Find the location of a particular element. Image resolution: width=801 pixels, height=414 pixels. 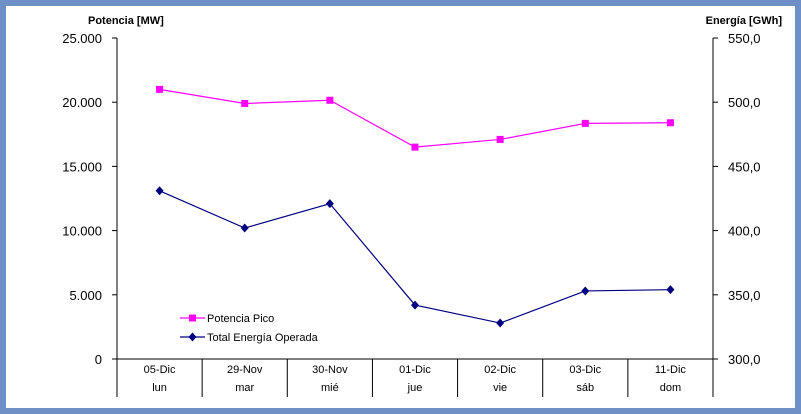

left-tick-label: 0 is located at coordinates (98, 359).